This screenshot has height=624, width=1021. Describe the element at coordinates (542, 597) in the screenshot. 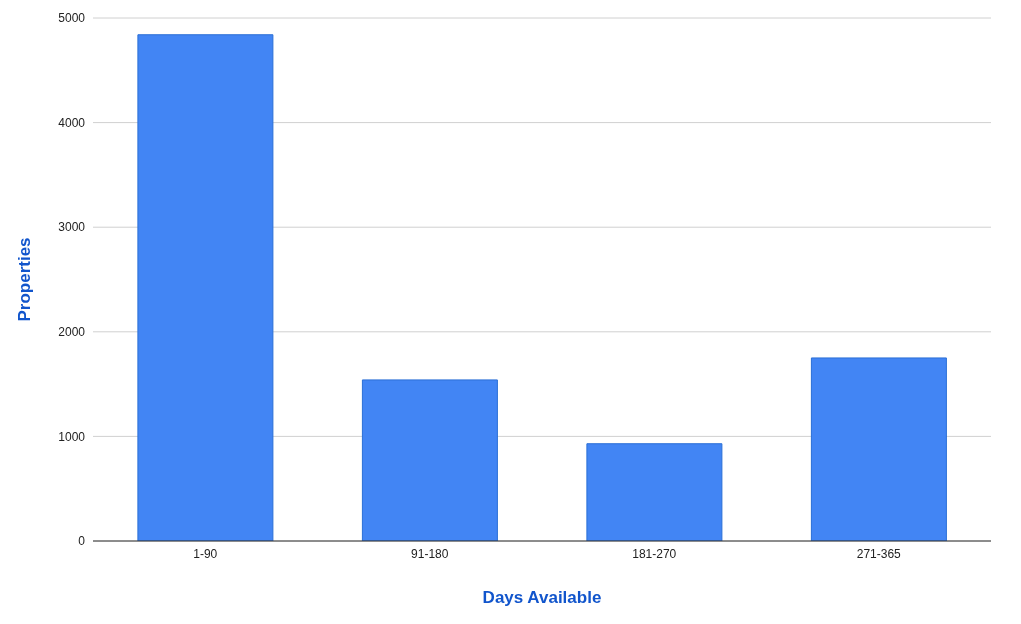

I see `x-axis-title: Days Available` at that location.